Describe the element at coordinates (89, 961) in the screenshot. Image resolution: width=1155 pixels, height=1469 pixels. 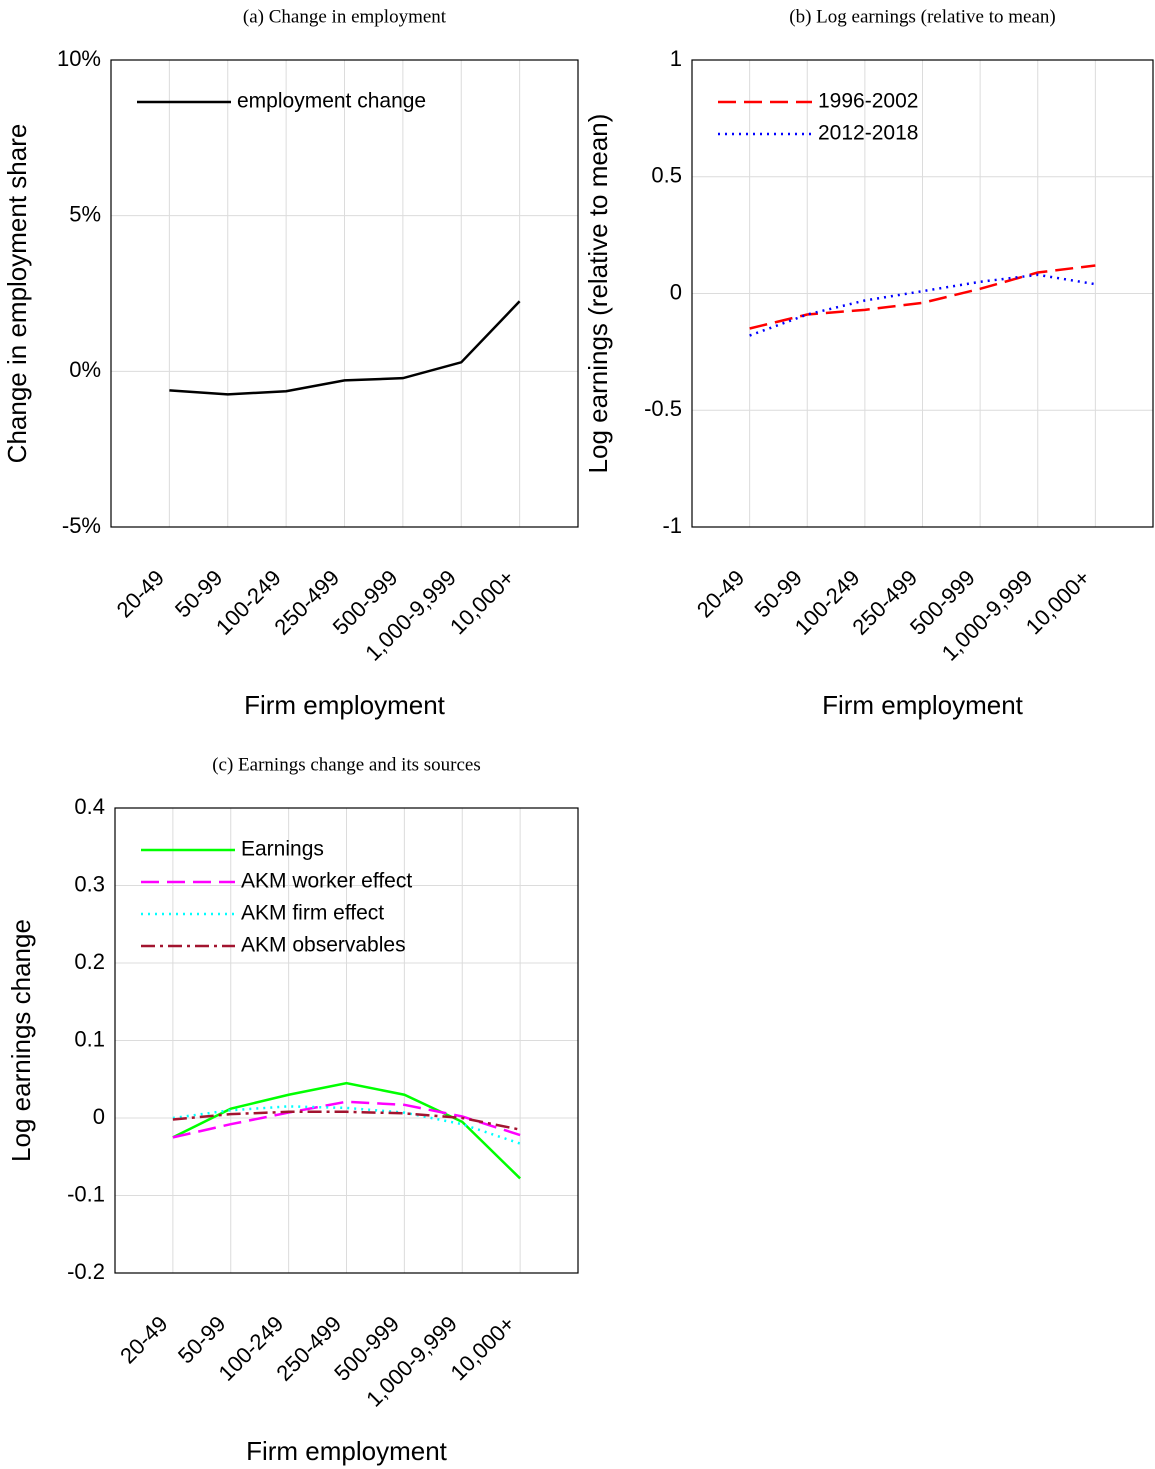
I see `y-tick-label: 0.2` at that location.